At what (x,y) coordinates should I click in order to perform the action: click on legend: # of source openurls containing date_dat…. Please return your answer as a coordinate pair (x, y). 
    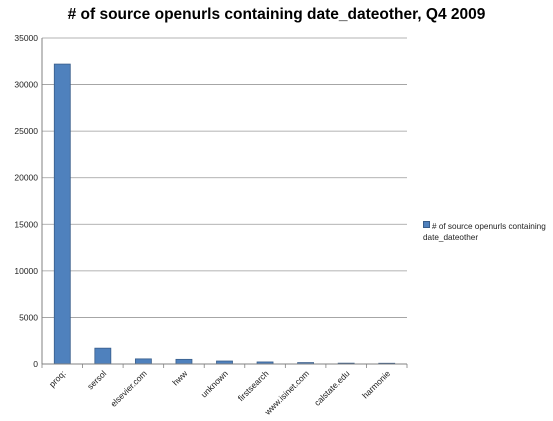
    Looking at the image, I should click on (487, 232).